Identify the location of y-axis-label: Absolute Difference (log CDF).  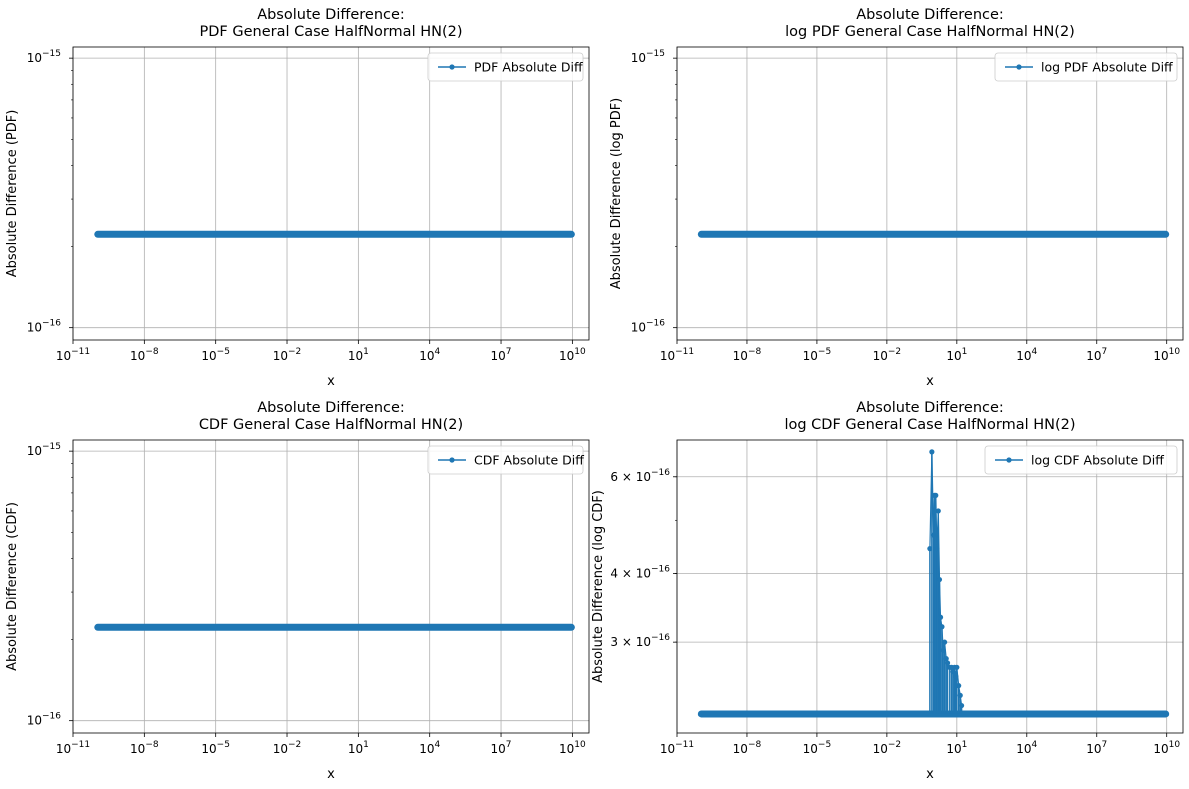
(598, 586).